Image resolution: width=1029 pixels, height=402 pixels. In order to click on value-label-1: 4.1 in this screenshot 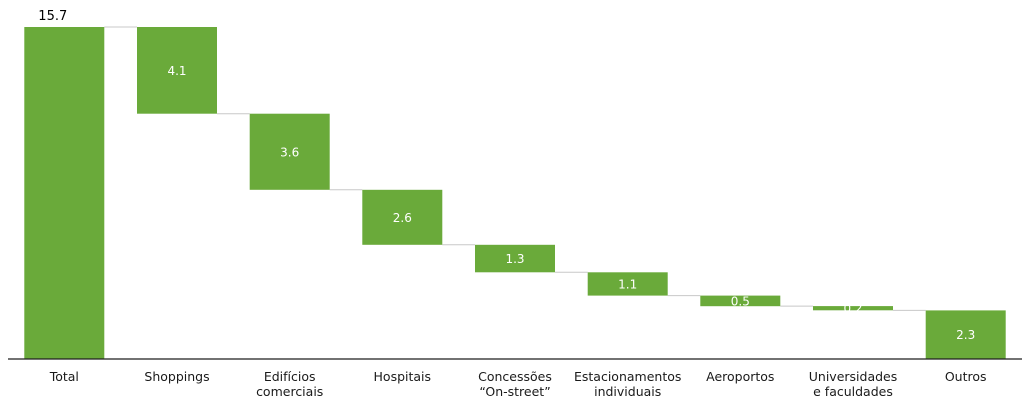, I will do `click(176, 71)`.